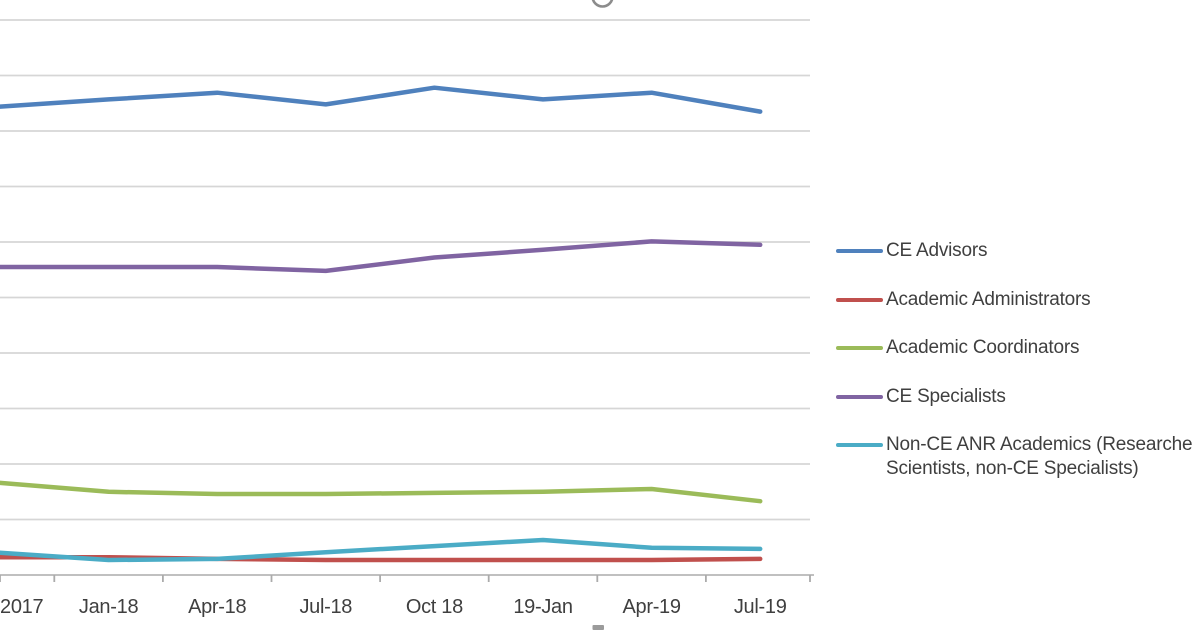 The height and width of the screenshot is (630, 1200). What do you see at coordinates (946, 396) in the screenshot?
I see `legend-label: CE Specialists` at bounding box center [946, 396].